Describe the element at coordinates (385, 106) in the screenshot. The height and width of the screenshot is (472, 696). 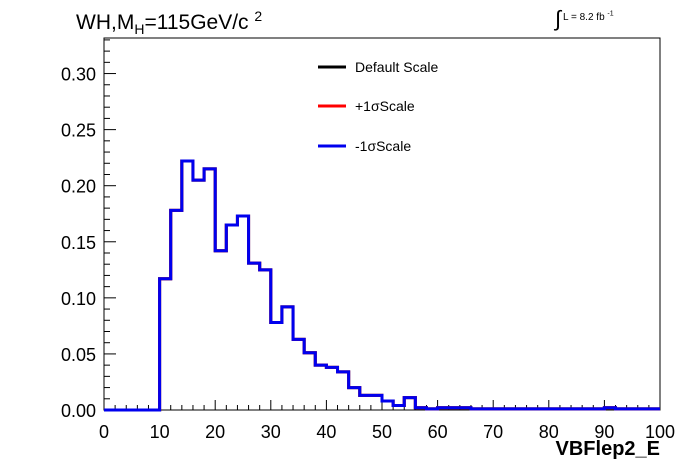
I see `legend-label: +1σScale` at that location.